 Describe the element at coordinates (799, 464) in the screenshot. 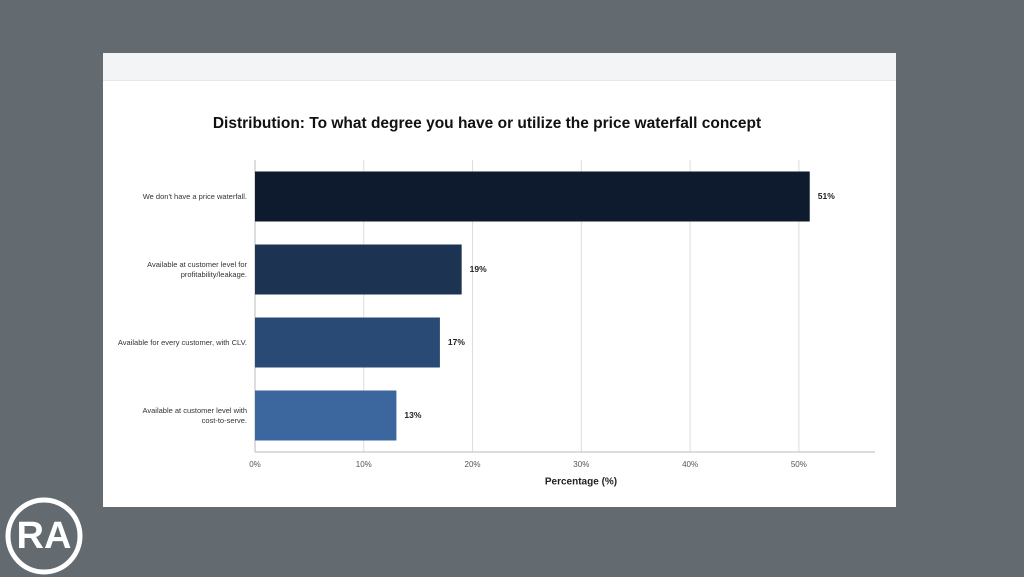

I see `x-tick-label: 50%` at that location.